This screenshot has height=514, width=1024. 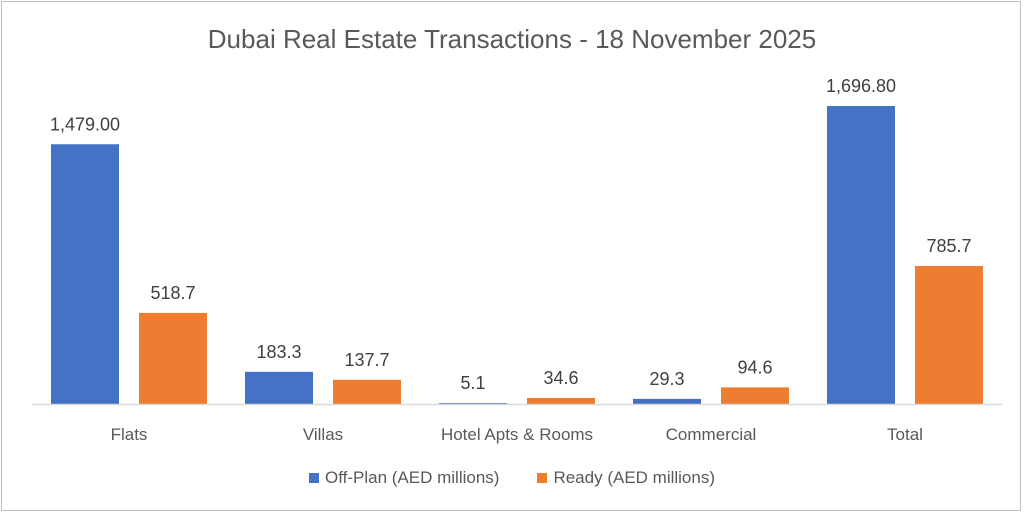 What do you see at coordinates (560, 378) in the screenshot?
I see `data-label-hotel-apts-rooms-ready: 34.6` at bounding box center [560, 378].